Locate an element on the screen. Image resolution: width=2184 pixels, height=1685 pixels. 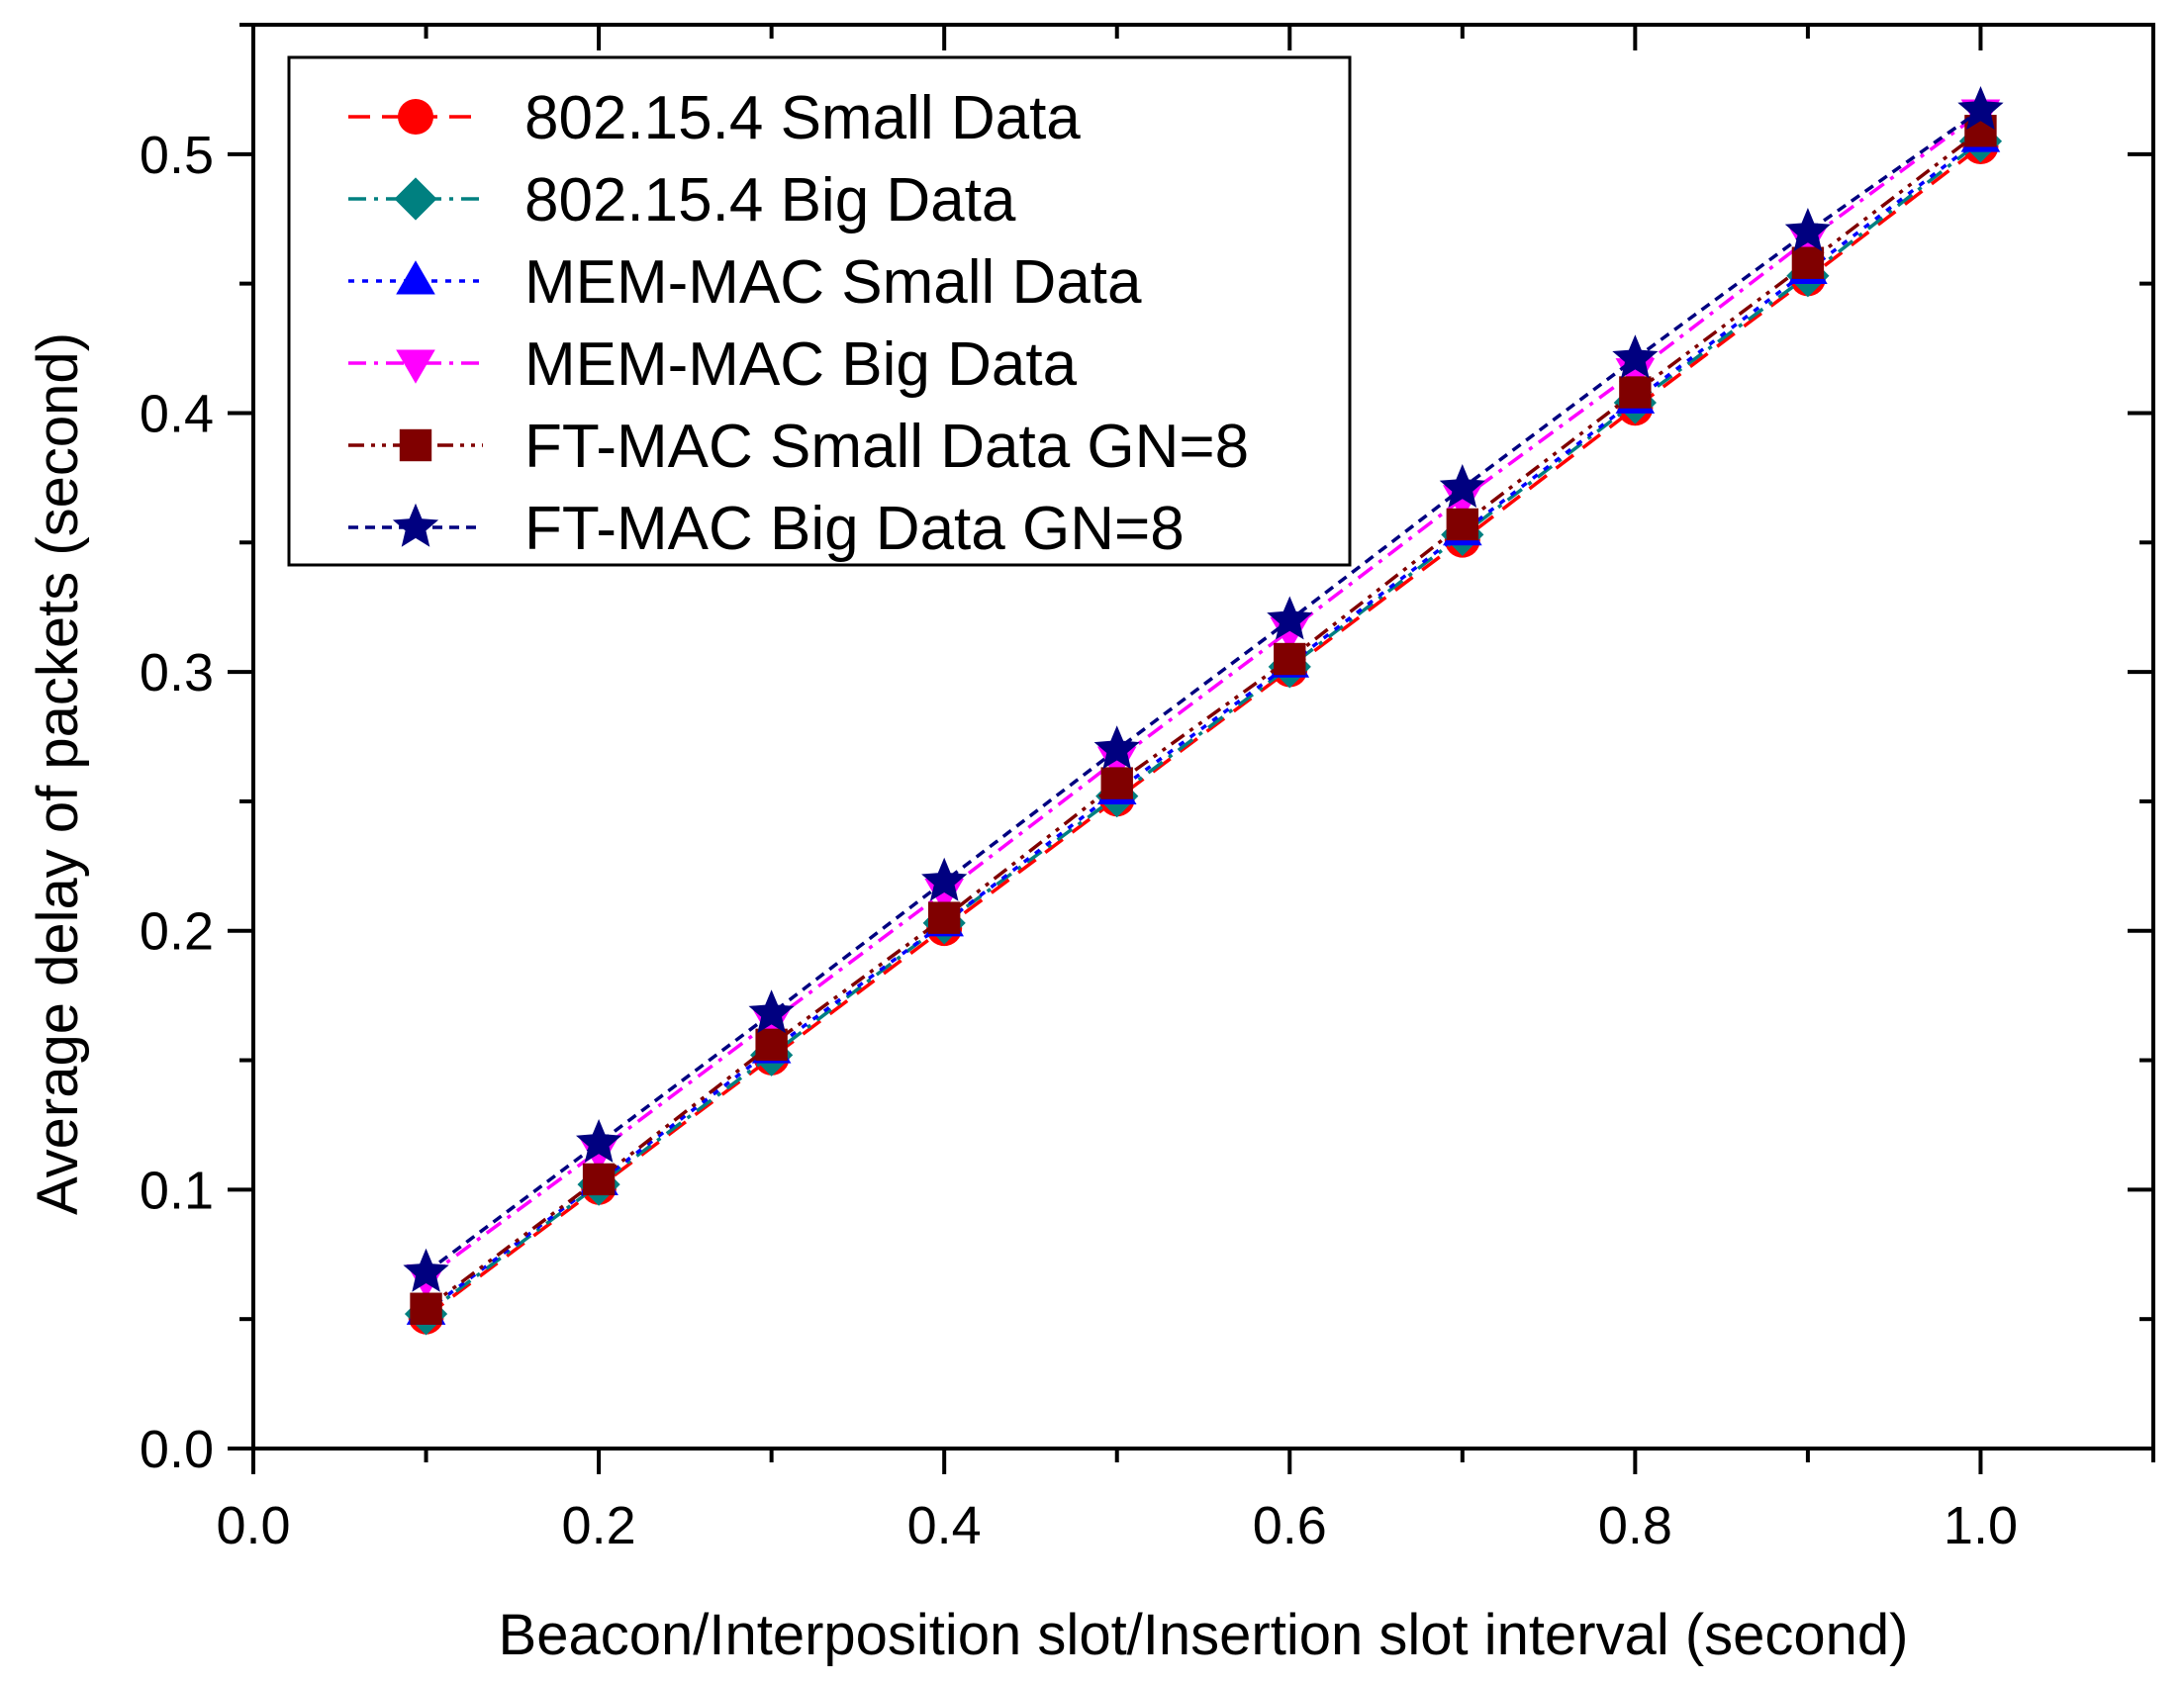
legend-box is located at coordinates (819, 311).